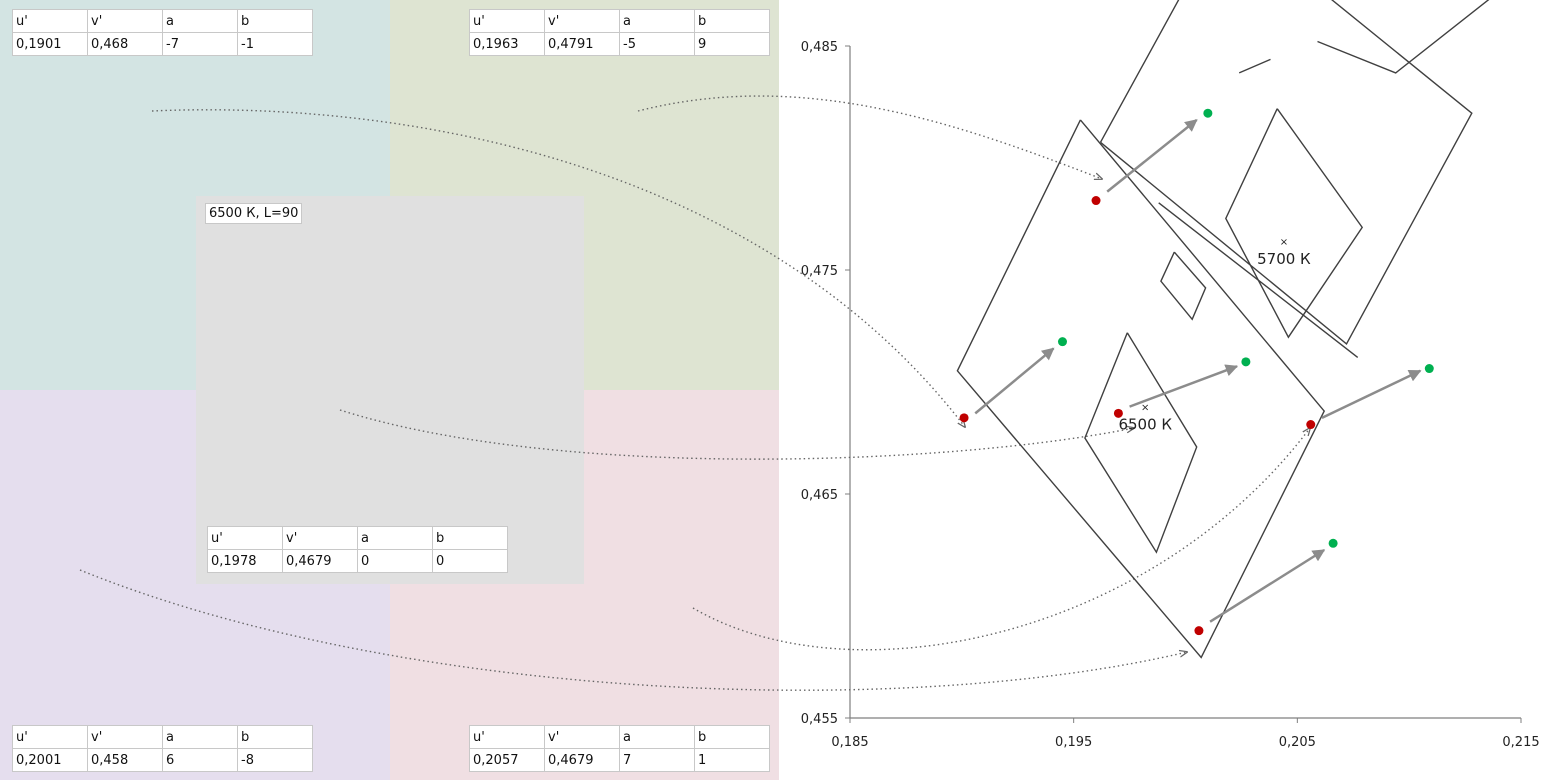  What do you see at coordinates (732, 44) in the screenshot?
I see `table-cell: 9` at bounding box center [732, 44].